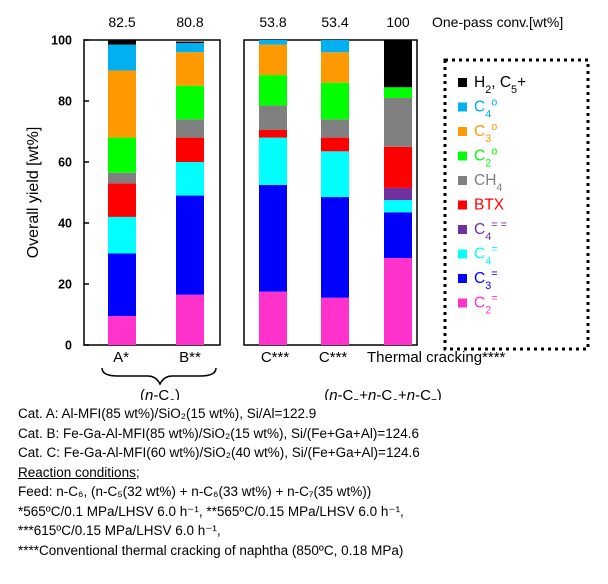 The height and width of the screenshot is (584, 608). Describe the element at coordinates (486, 280) in the screenshot. I see `legend-label: C3=` at that location.